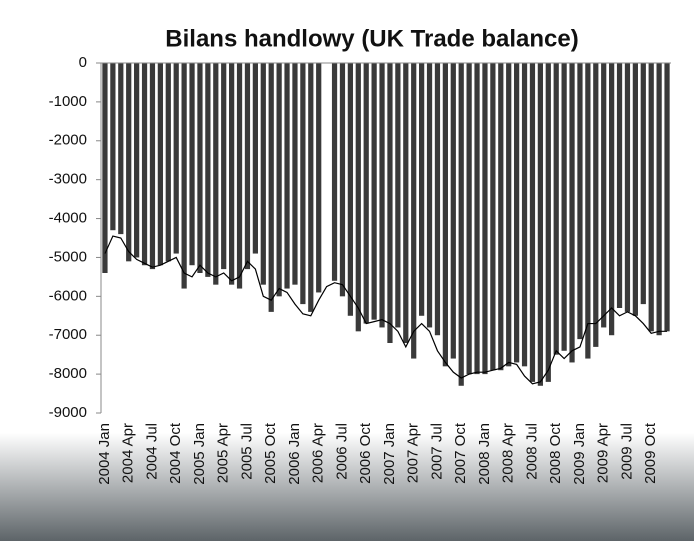 The image size is (694, 541). What do you see at coordinates (294, 454) in the screenshot?
I see `x-tick-label: 2006 Jan` at bounding box center [294, 454].